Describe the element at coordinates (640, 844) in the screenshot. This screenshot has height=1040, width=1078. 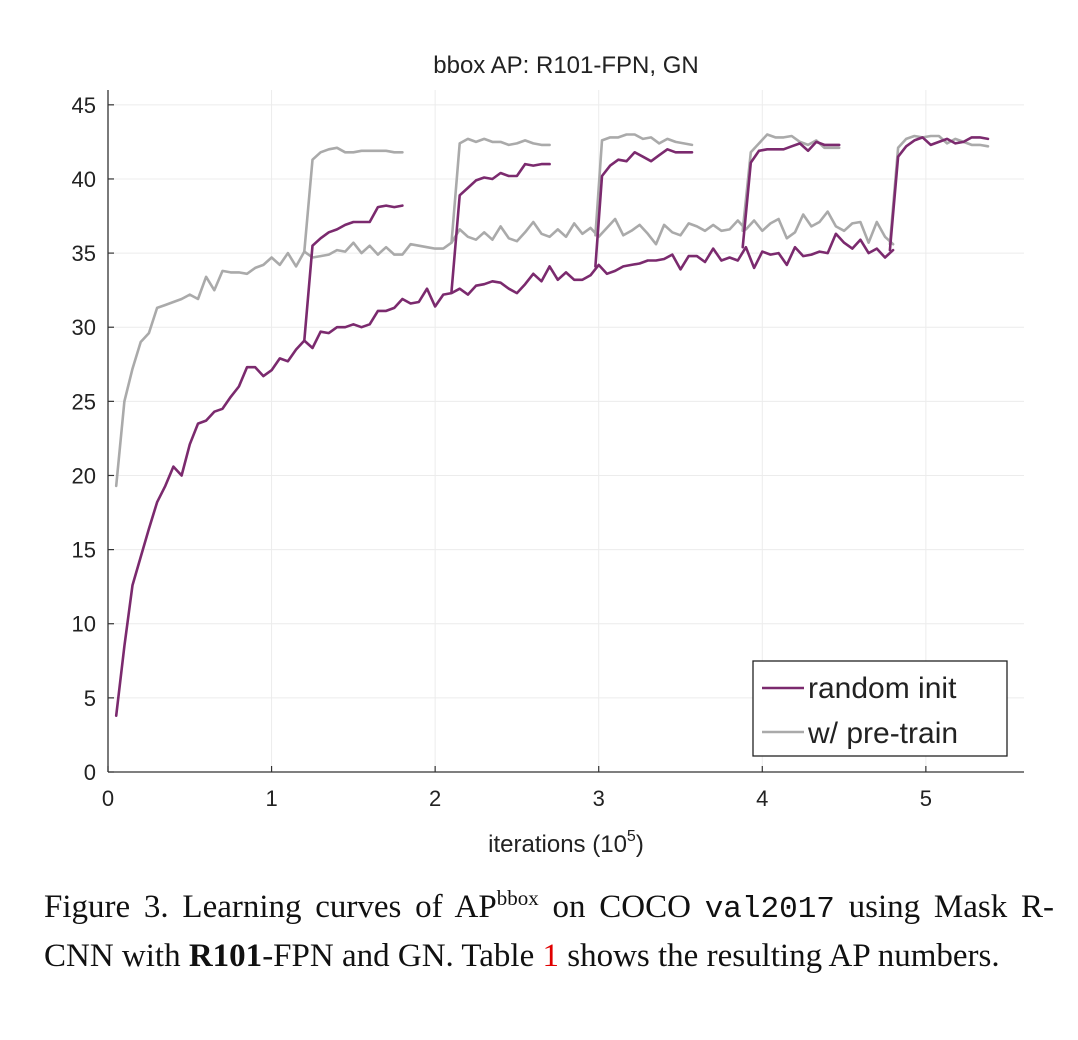
I see `x-axis-label-close: )` at that location.